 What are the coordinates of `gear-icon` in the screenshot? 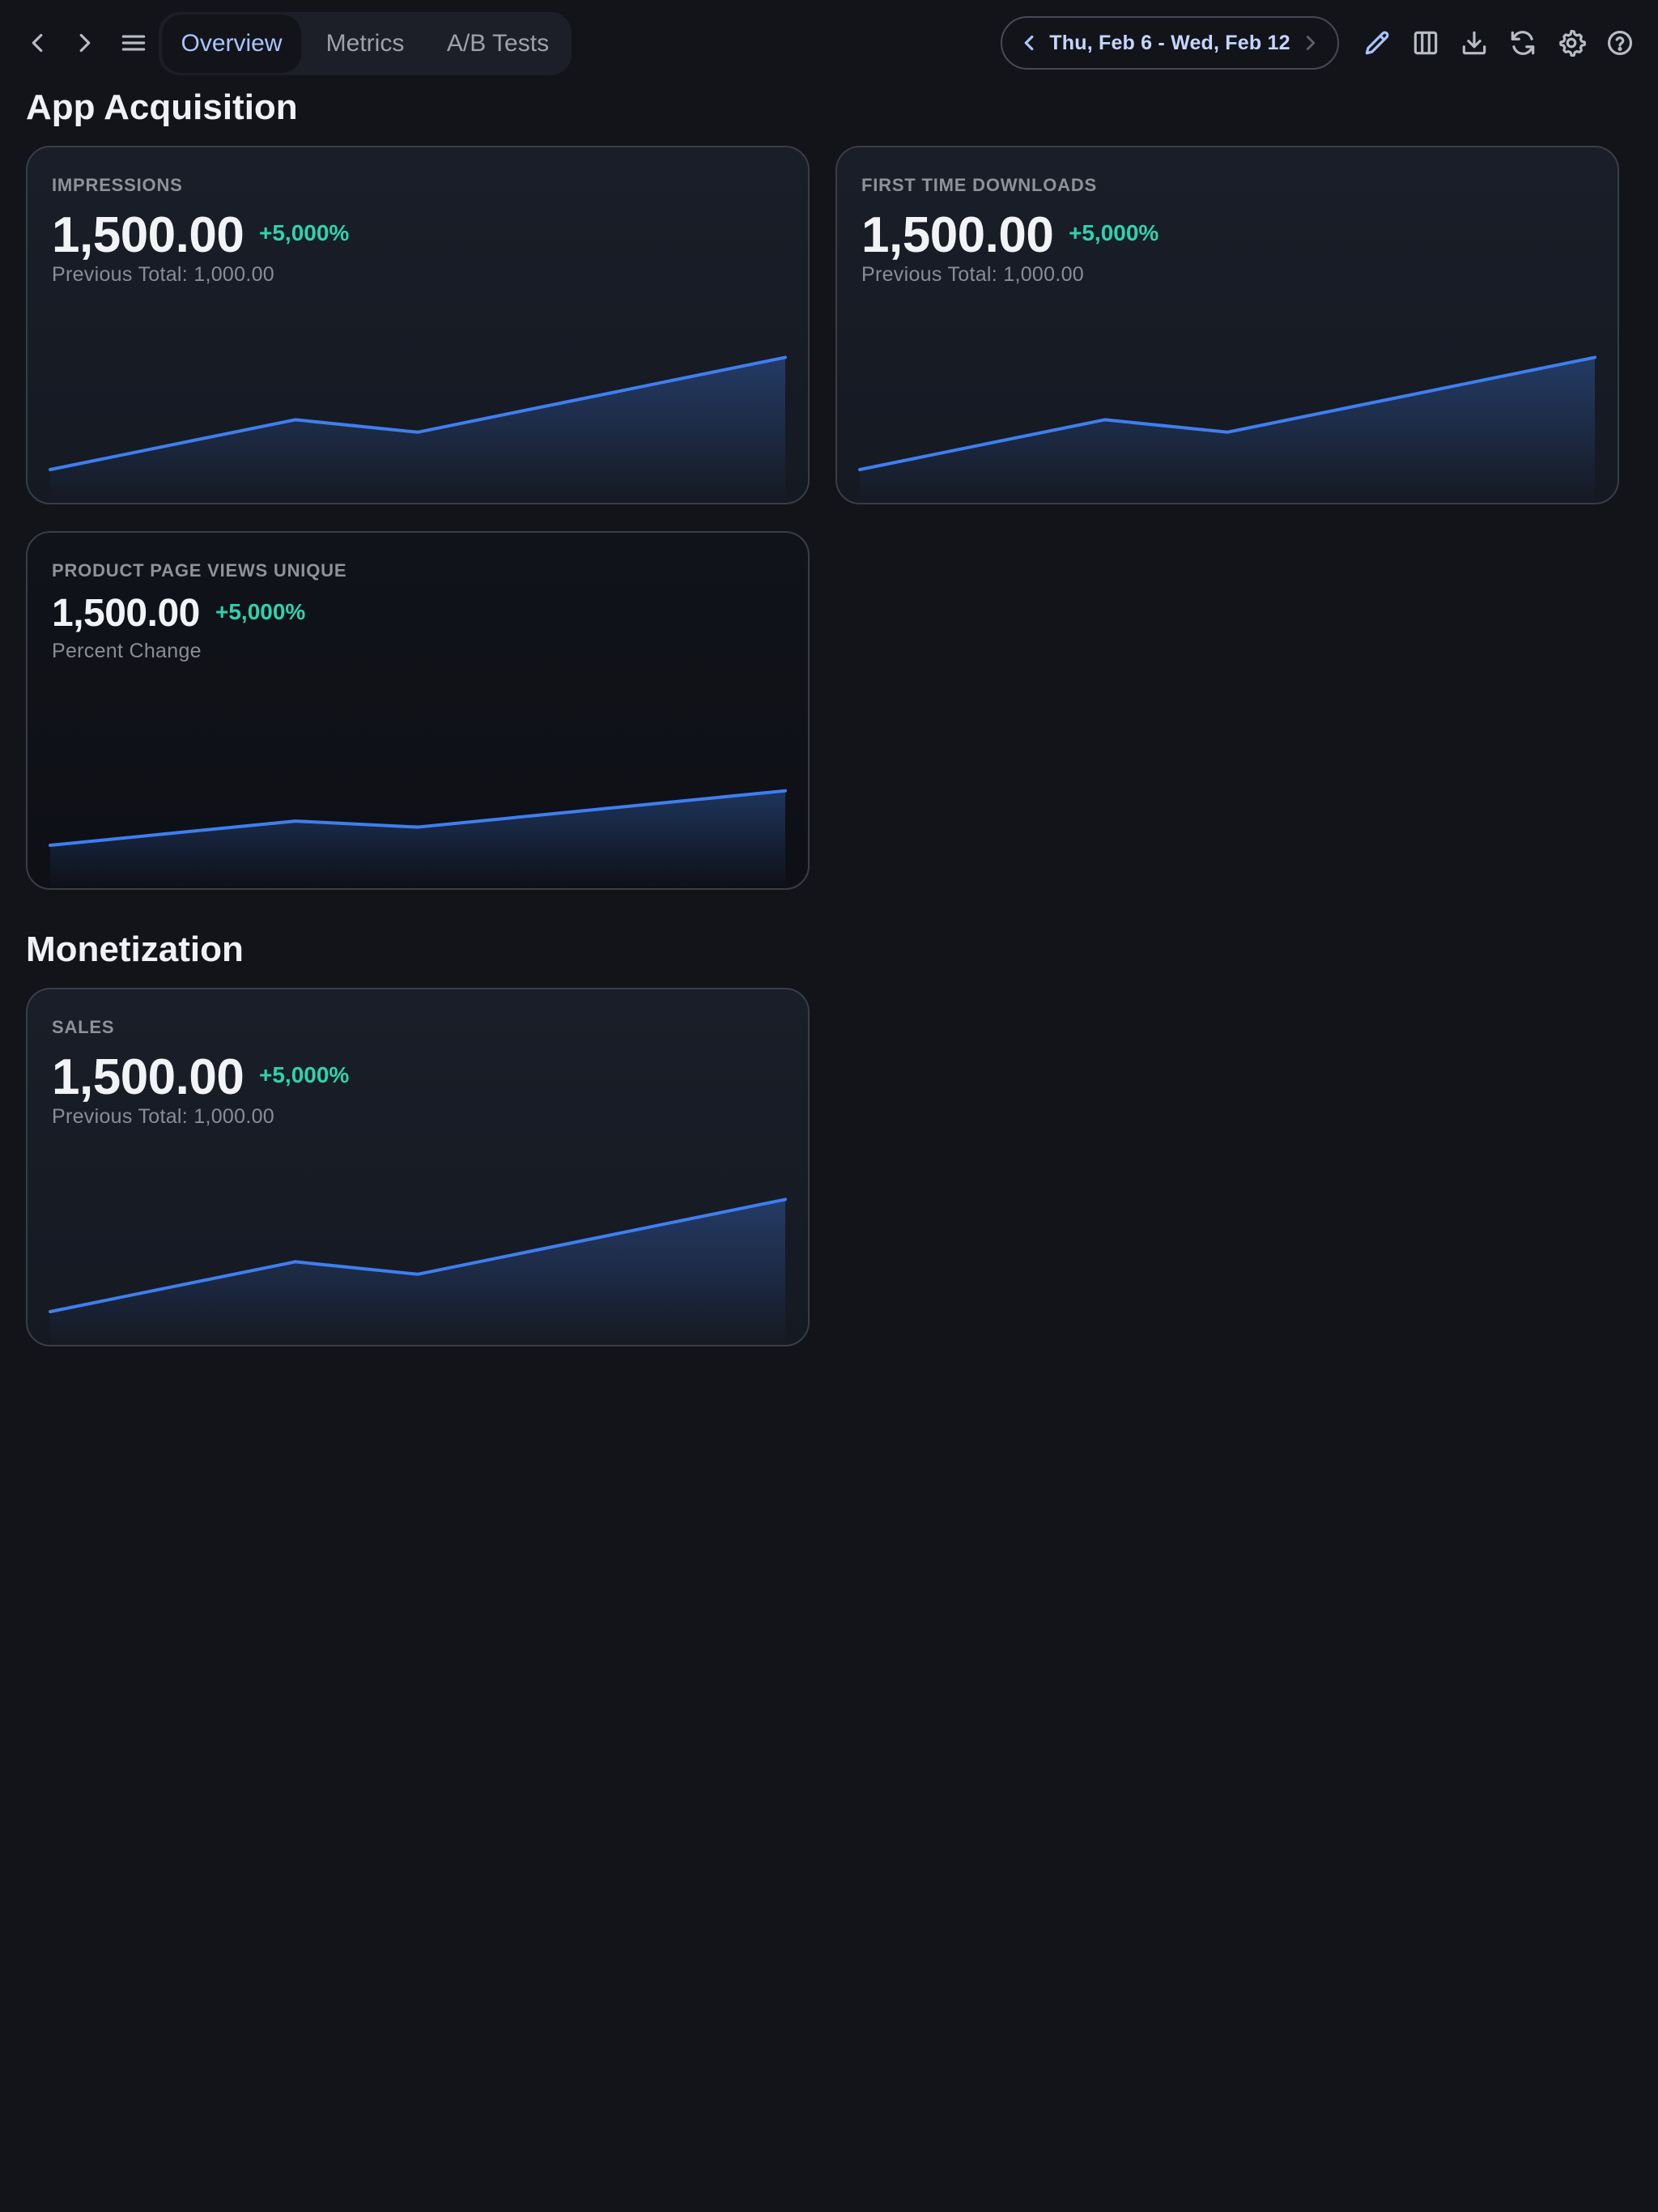 It's located at (1571, 43).